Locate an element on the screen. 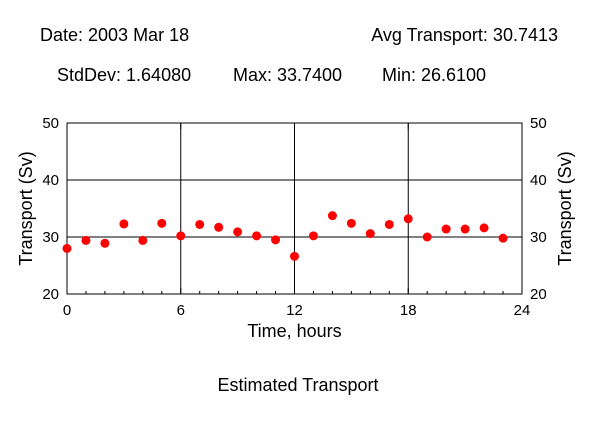 The image size is (596, 422). date-label: Date: 2003 Mar 18 is located at coordinates (115, 35).